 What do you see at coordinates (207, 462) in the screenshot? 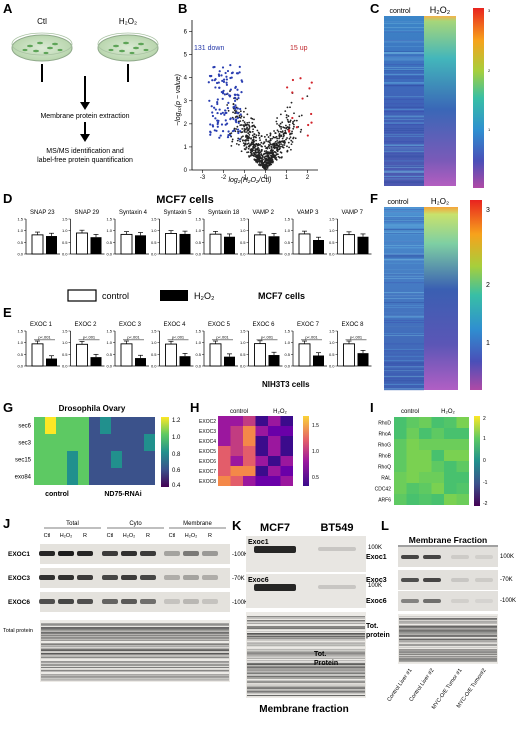
I see `heatmap-h-row-label: EXOC6` at bounding box center [207, 462].